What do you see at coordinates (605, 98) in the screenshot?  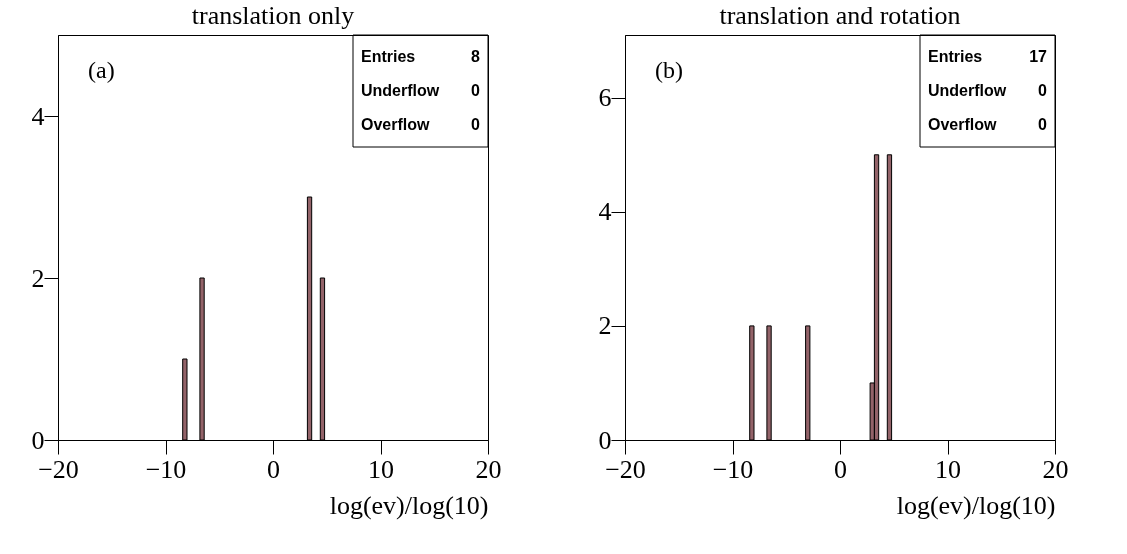 I see `y-tick-label: 6` at bounding box center [605, 98].